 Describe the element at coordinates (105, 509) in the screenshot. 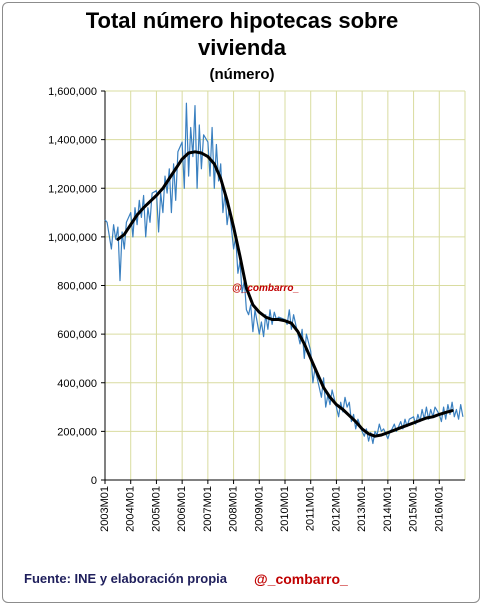

I see `x-tick-label: 2003M01` at that location.